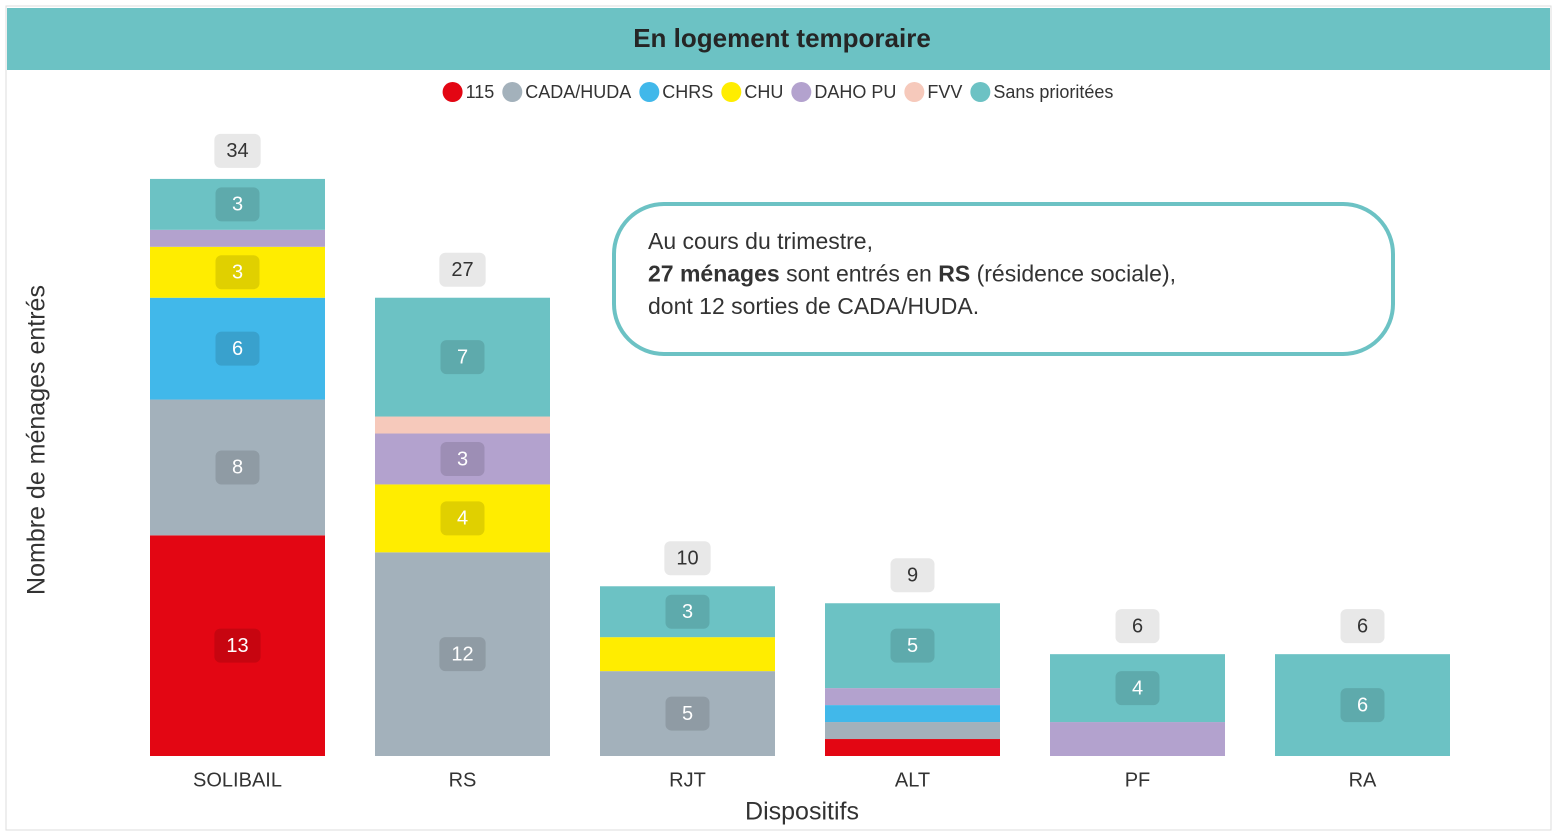 The height and width of the screenshot is (832, 1557). I want to click on annotation-line: dont 12 sorties de CADA/HUDA., so click(813, 306).